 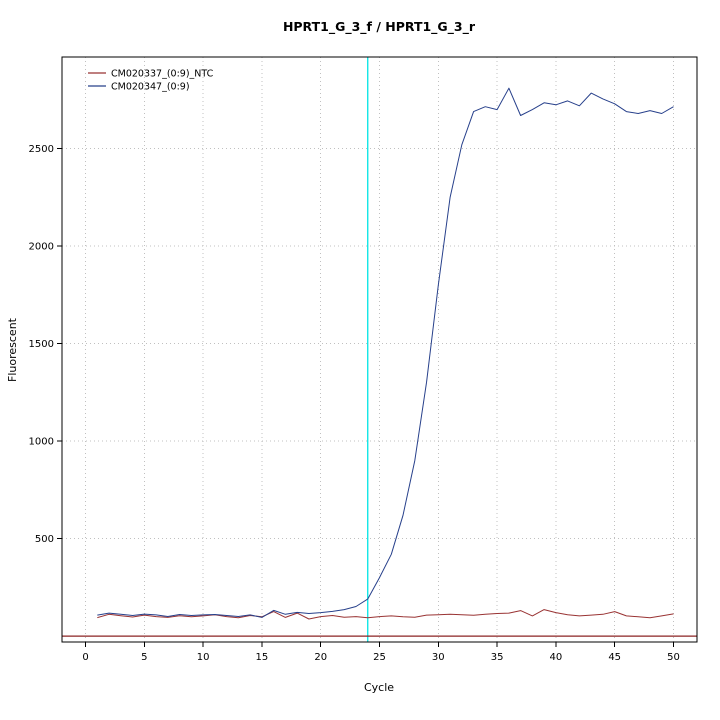 What do you see at coordinates (320, 657) in the screenshot?
I see `x-tick-label: 20` at bounding box center [320, 657].